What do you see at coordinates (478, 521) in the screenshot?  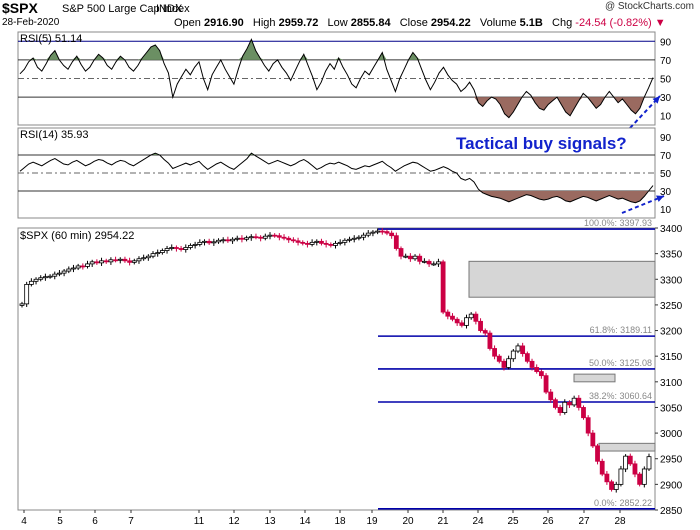 I see `x-tick-label: 24` at bounding box center [478, 521].